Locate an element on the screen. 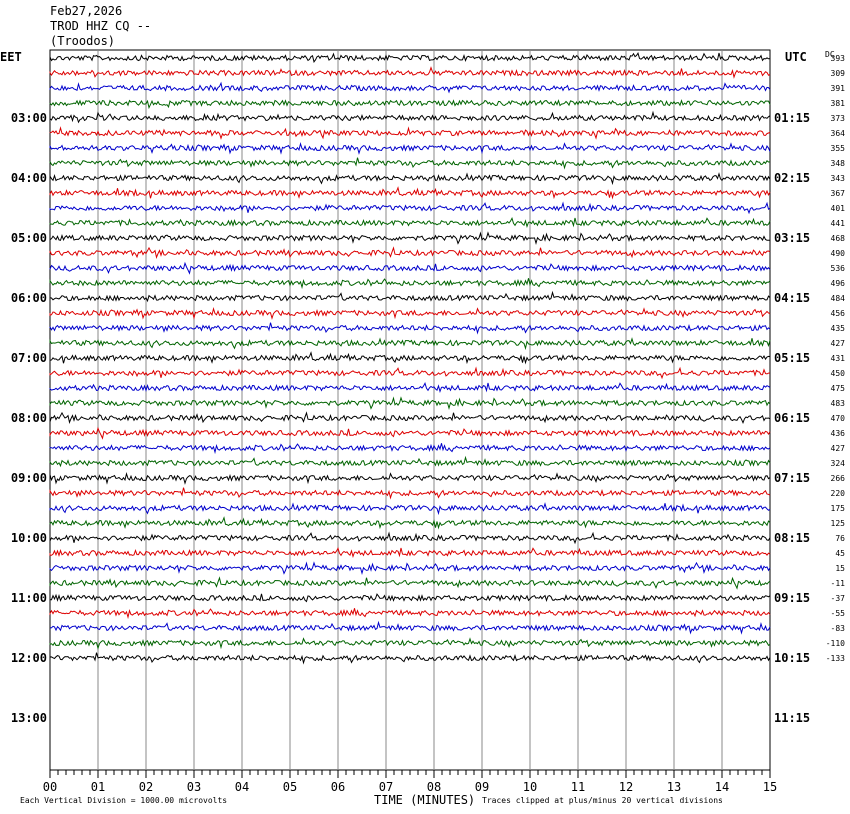  dc-offset-label: -11 is located at coordinates (838, 583).